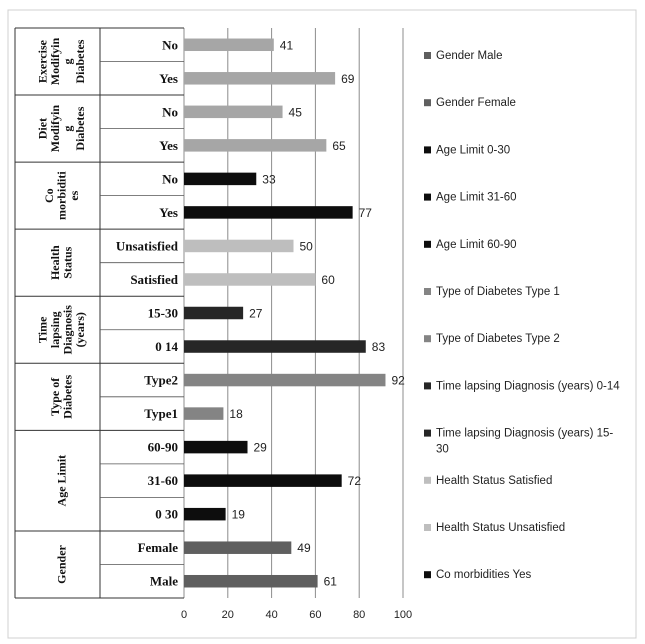 The image size is (645, 644). What do you see at coordinates (161, 380) in the screenshot?
I see `category-label: Type2` at bounding box center [161, 380].